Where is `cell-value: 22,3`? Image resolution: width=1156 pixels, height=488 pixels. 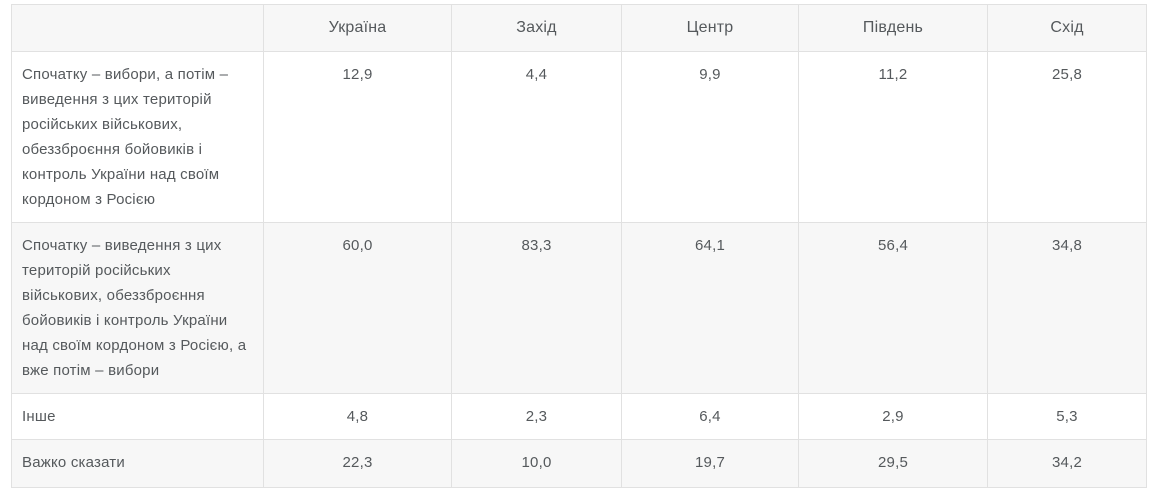
cell-value: 22,3 is located at coordinates (357, 463).